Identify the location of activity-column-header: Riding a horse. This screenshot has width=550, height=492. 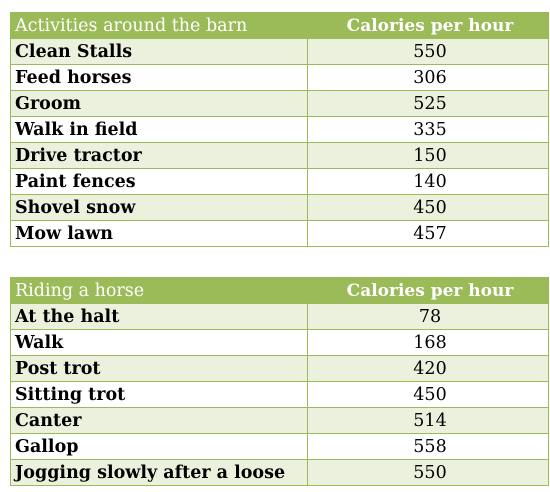
(159, 290).